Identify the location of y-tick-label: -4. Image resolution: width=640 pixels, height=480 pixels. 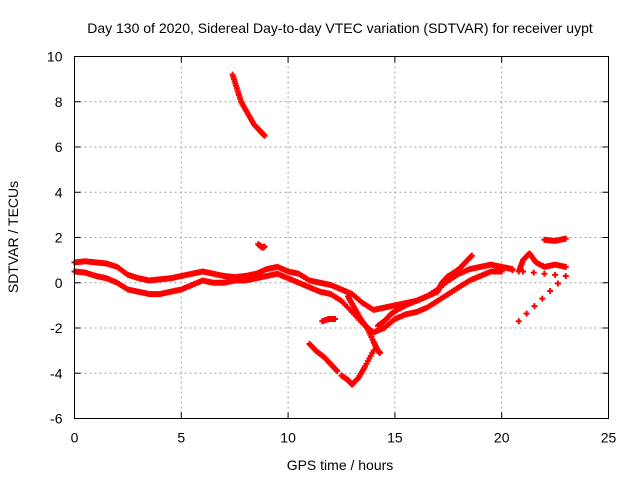
(56, 373).